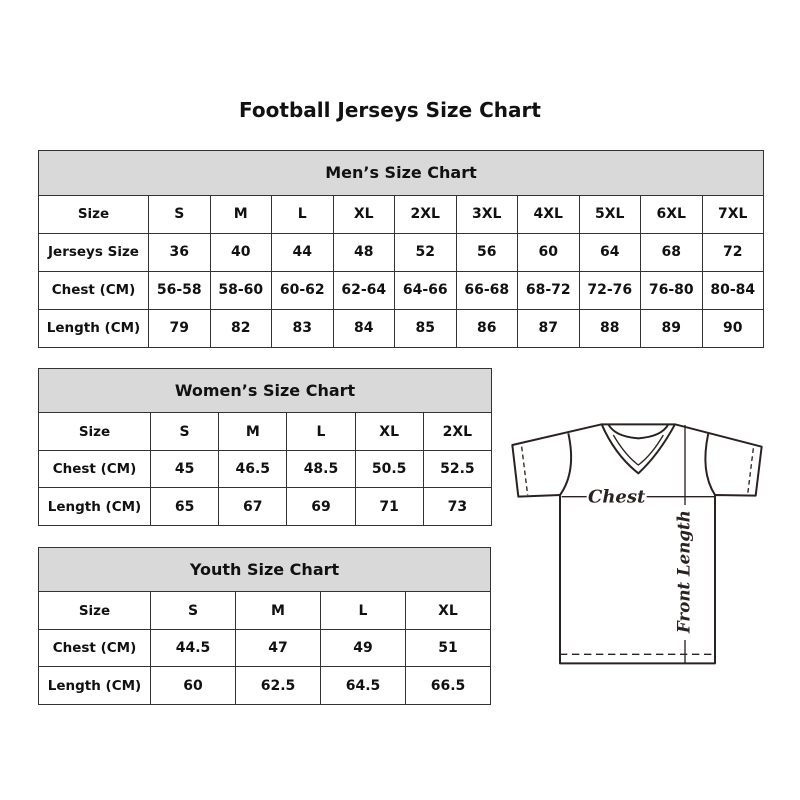 The width and height of the screenshot is (800, 800). Describe the element at coordinates (265, 390) in the screenshot. I see `women-chart-heading: Women’s Size Chart` at that location.